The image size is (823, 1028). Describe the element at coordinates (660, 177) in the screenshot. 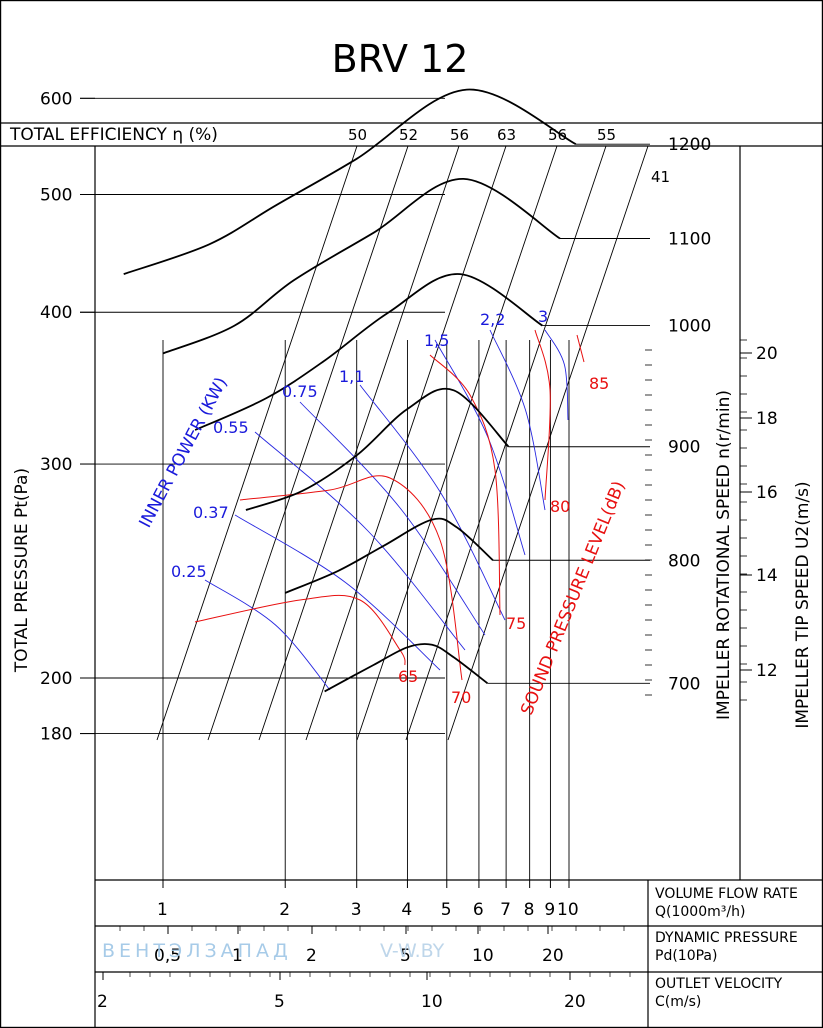

I see `efficiency-label: 41` at that location.